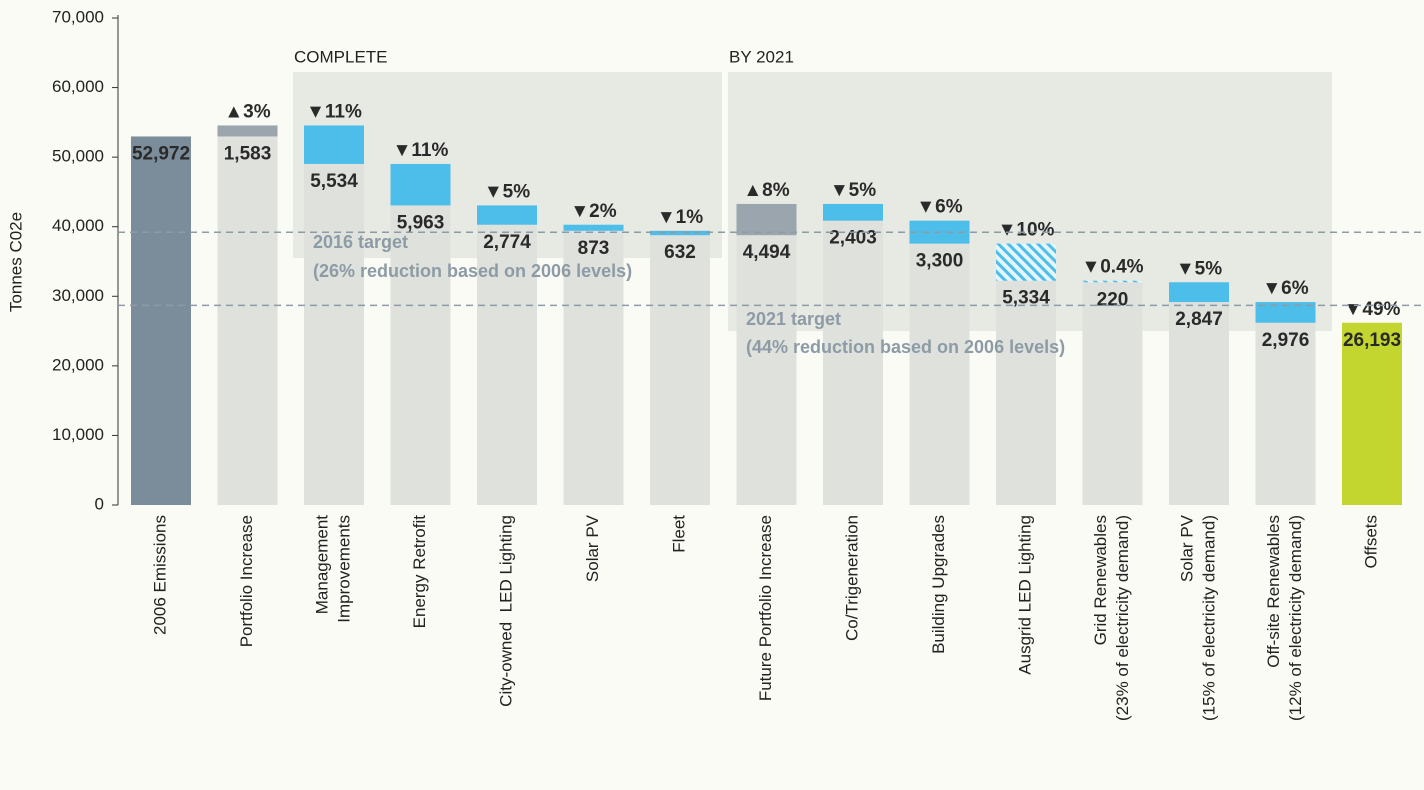  Describe the element at coordinates (1100, 580) in the screenshot. I see `x-tick-label: Grid Renewables` at that location.